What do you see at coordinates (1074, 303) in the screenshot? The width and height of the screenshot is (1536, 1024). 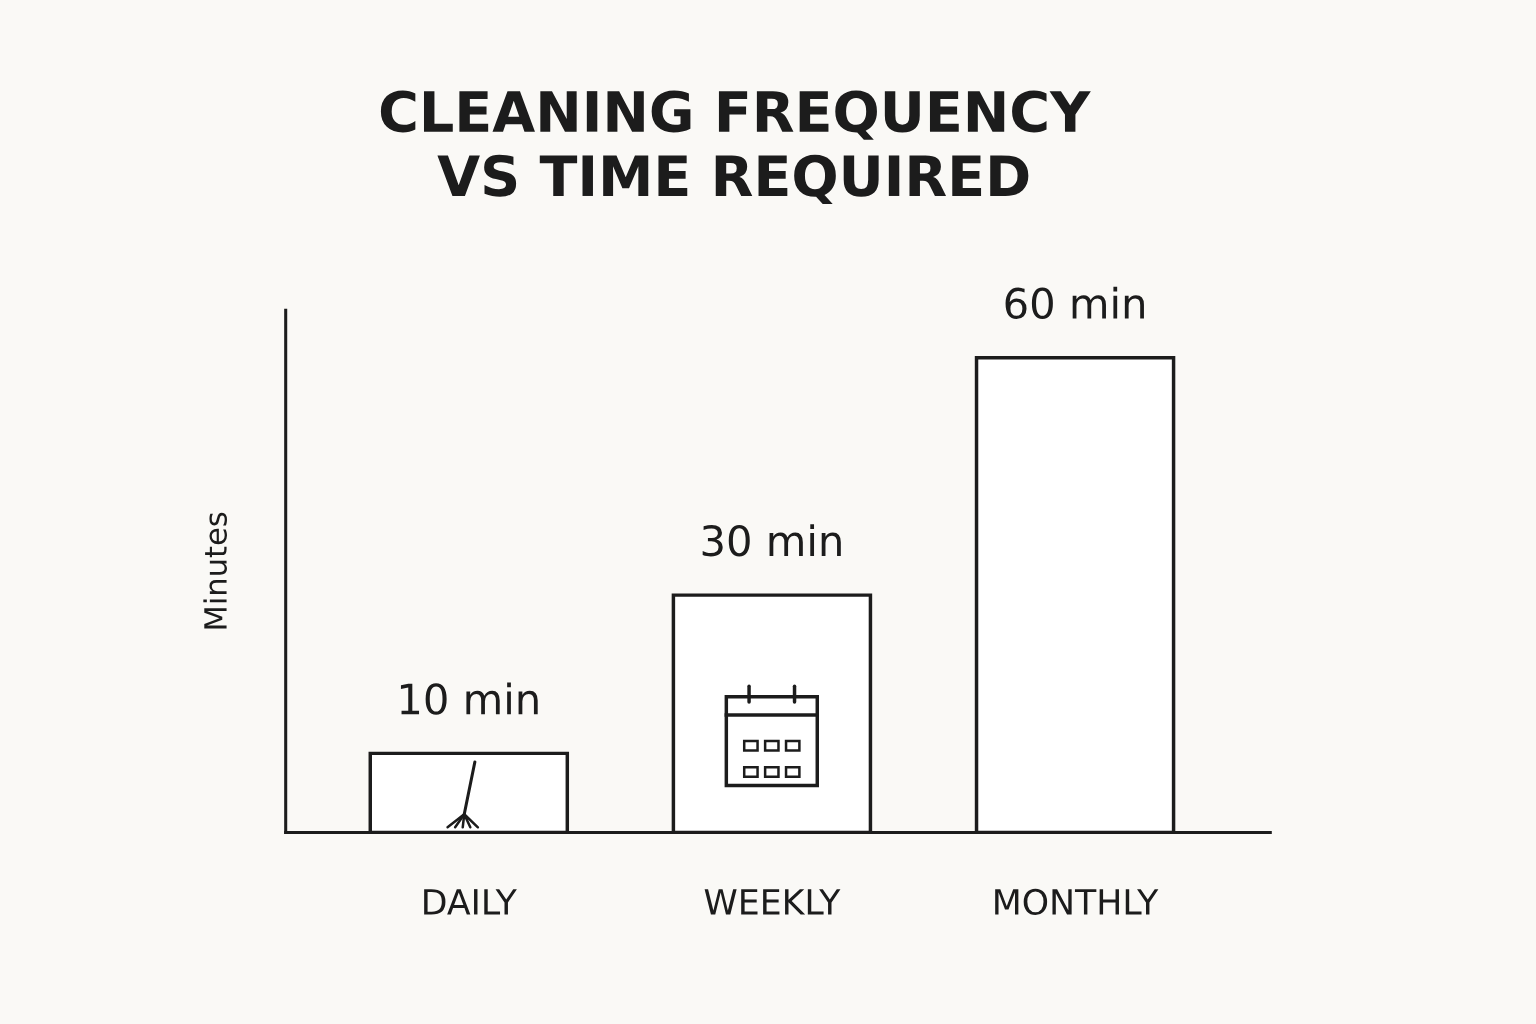 I see `data-label: 60 min` at bounding box center [1074, 303].